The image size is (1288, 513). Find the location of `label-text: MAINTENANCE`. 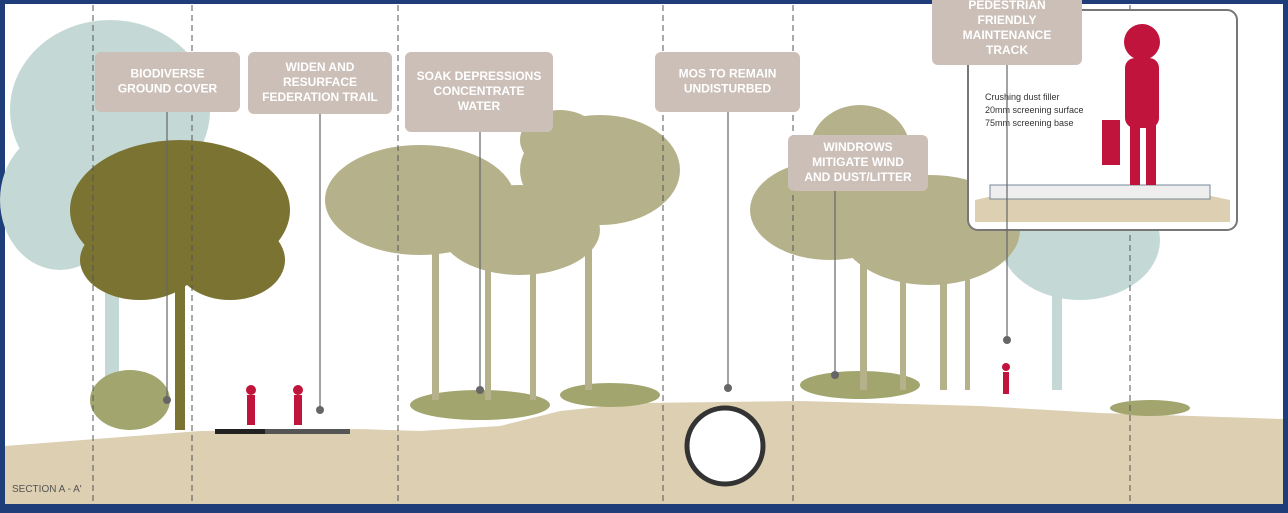

label-text: MAINTENANCE is located at coordinates (1007, 35).